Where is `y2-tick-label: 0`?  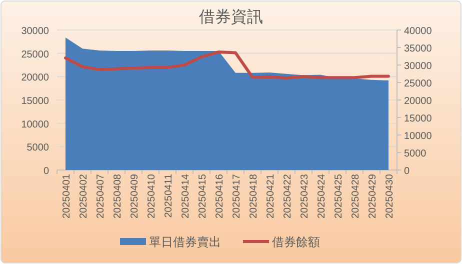
y2-tick-label: 0 is located at coordinates (407, 171).